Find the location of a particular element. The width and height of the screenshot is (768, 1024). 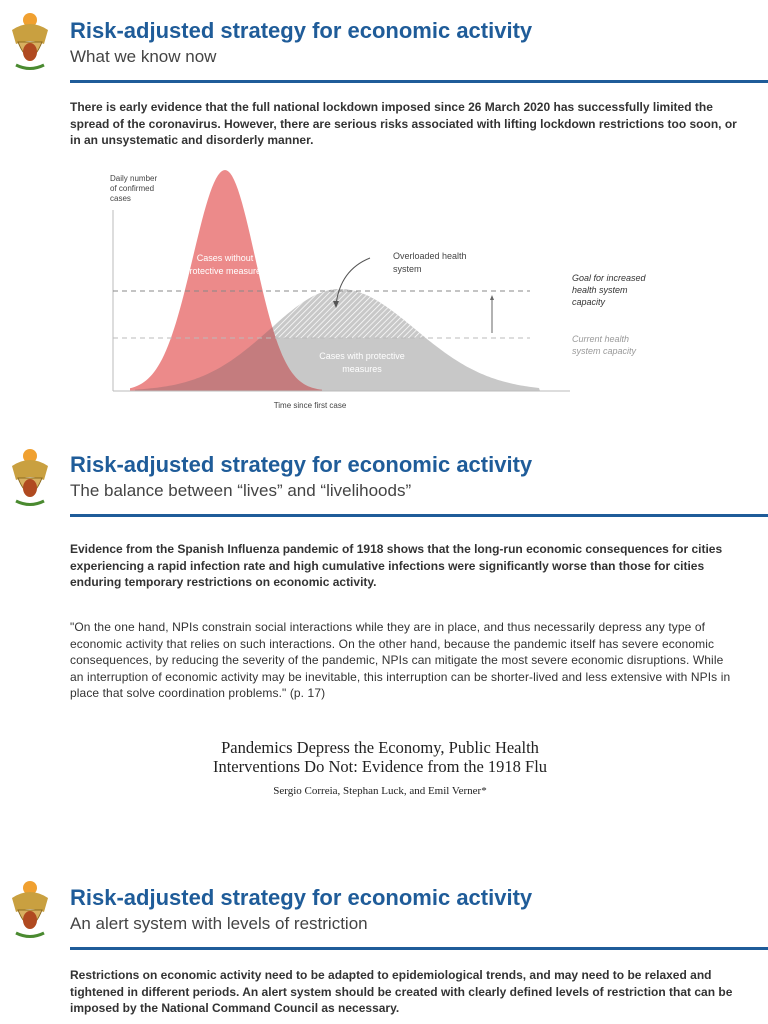

y-axis-label: of confirmed is located at coordinates (132, 188).